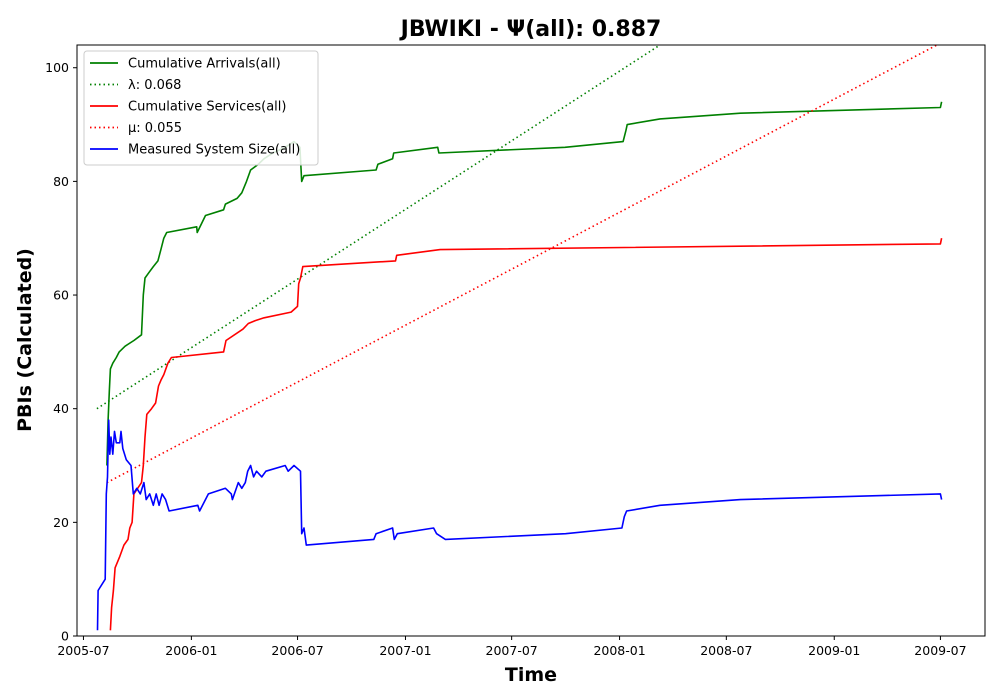  What do you see at coordinates (207, 107) in the screenshot?
I see `legend-label: Cumulative Services(all)` at bounding box center [207, 107].